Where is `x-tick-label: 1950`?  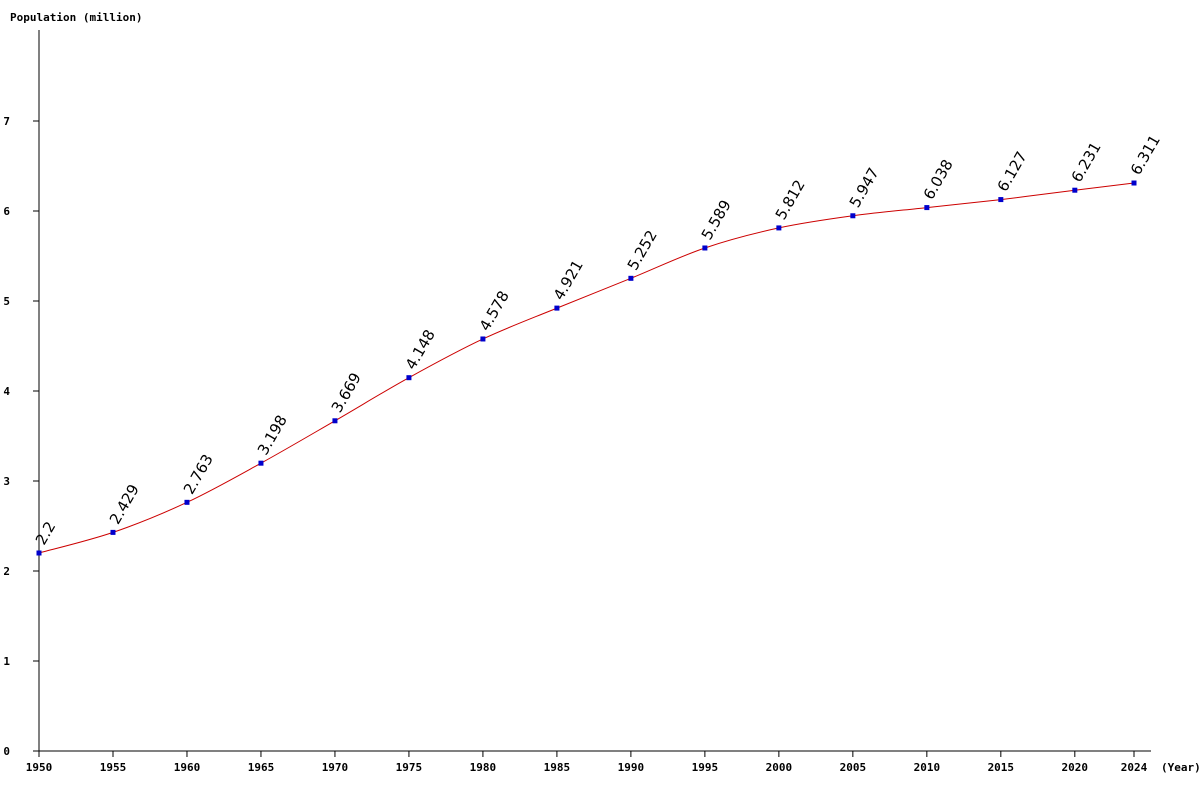 x-tick-label: 1950 is located at coordinates (39, 767).